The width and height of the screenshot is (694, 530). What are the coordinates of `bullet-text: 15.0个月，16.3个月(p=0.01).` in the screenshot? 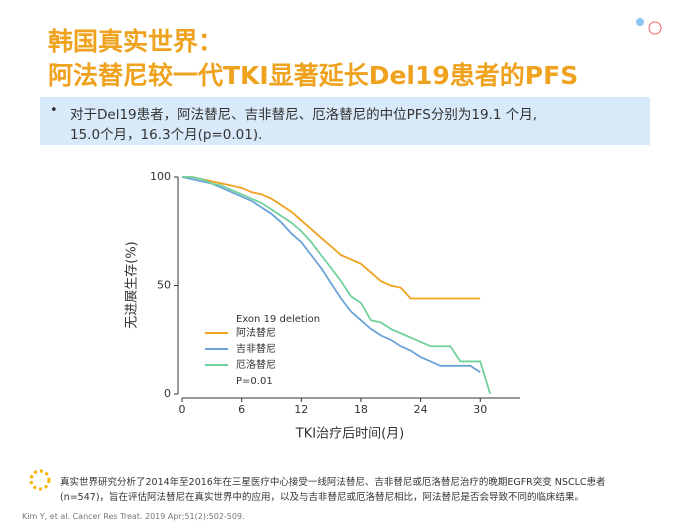 It's located at (166, 135).